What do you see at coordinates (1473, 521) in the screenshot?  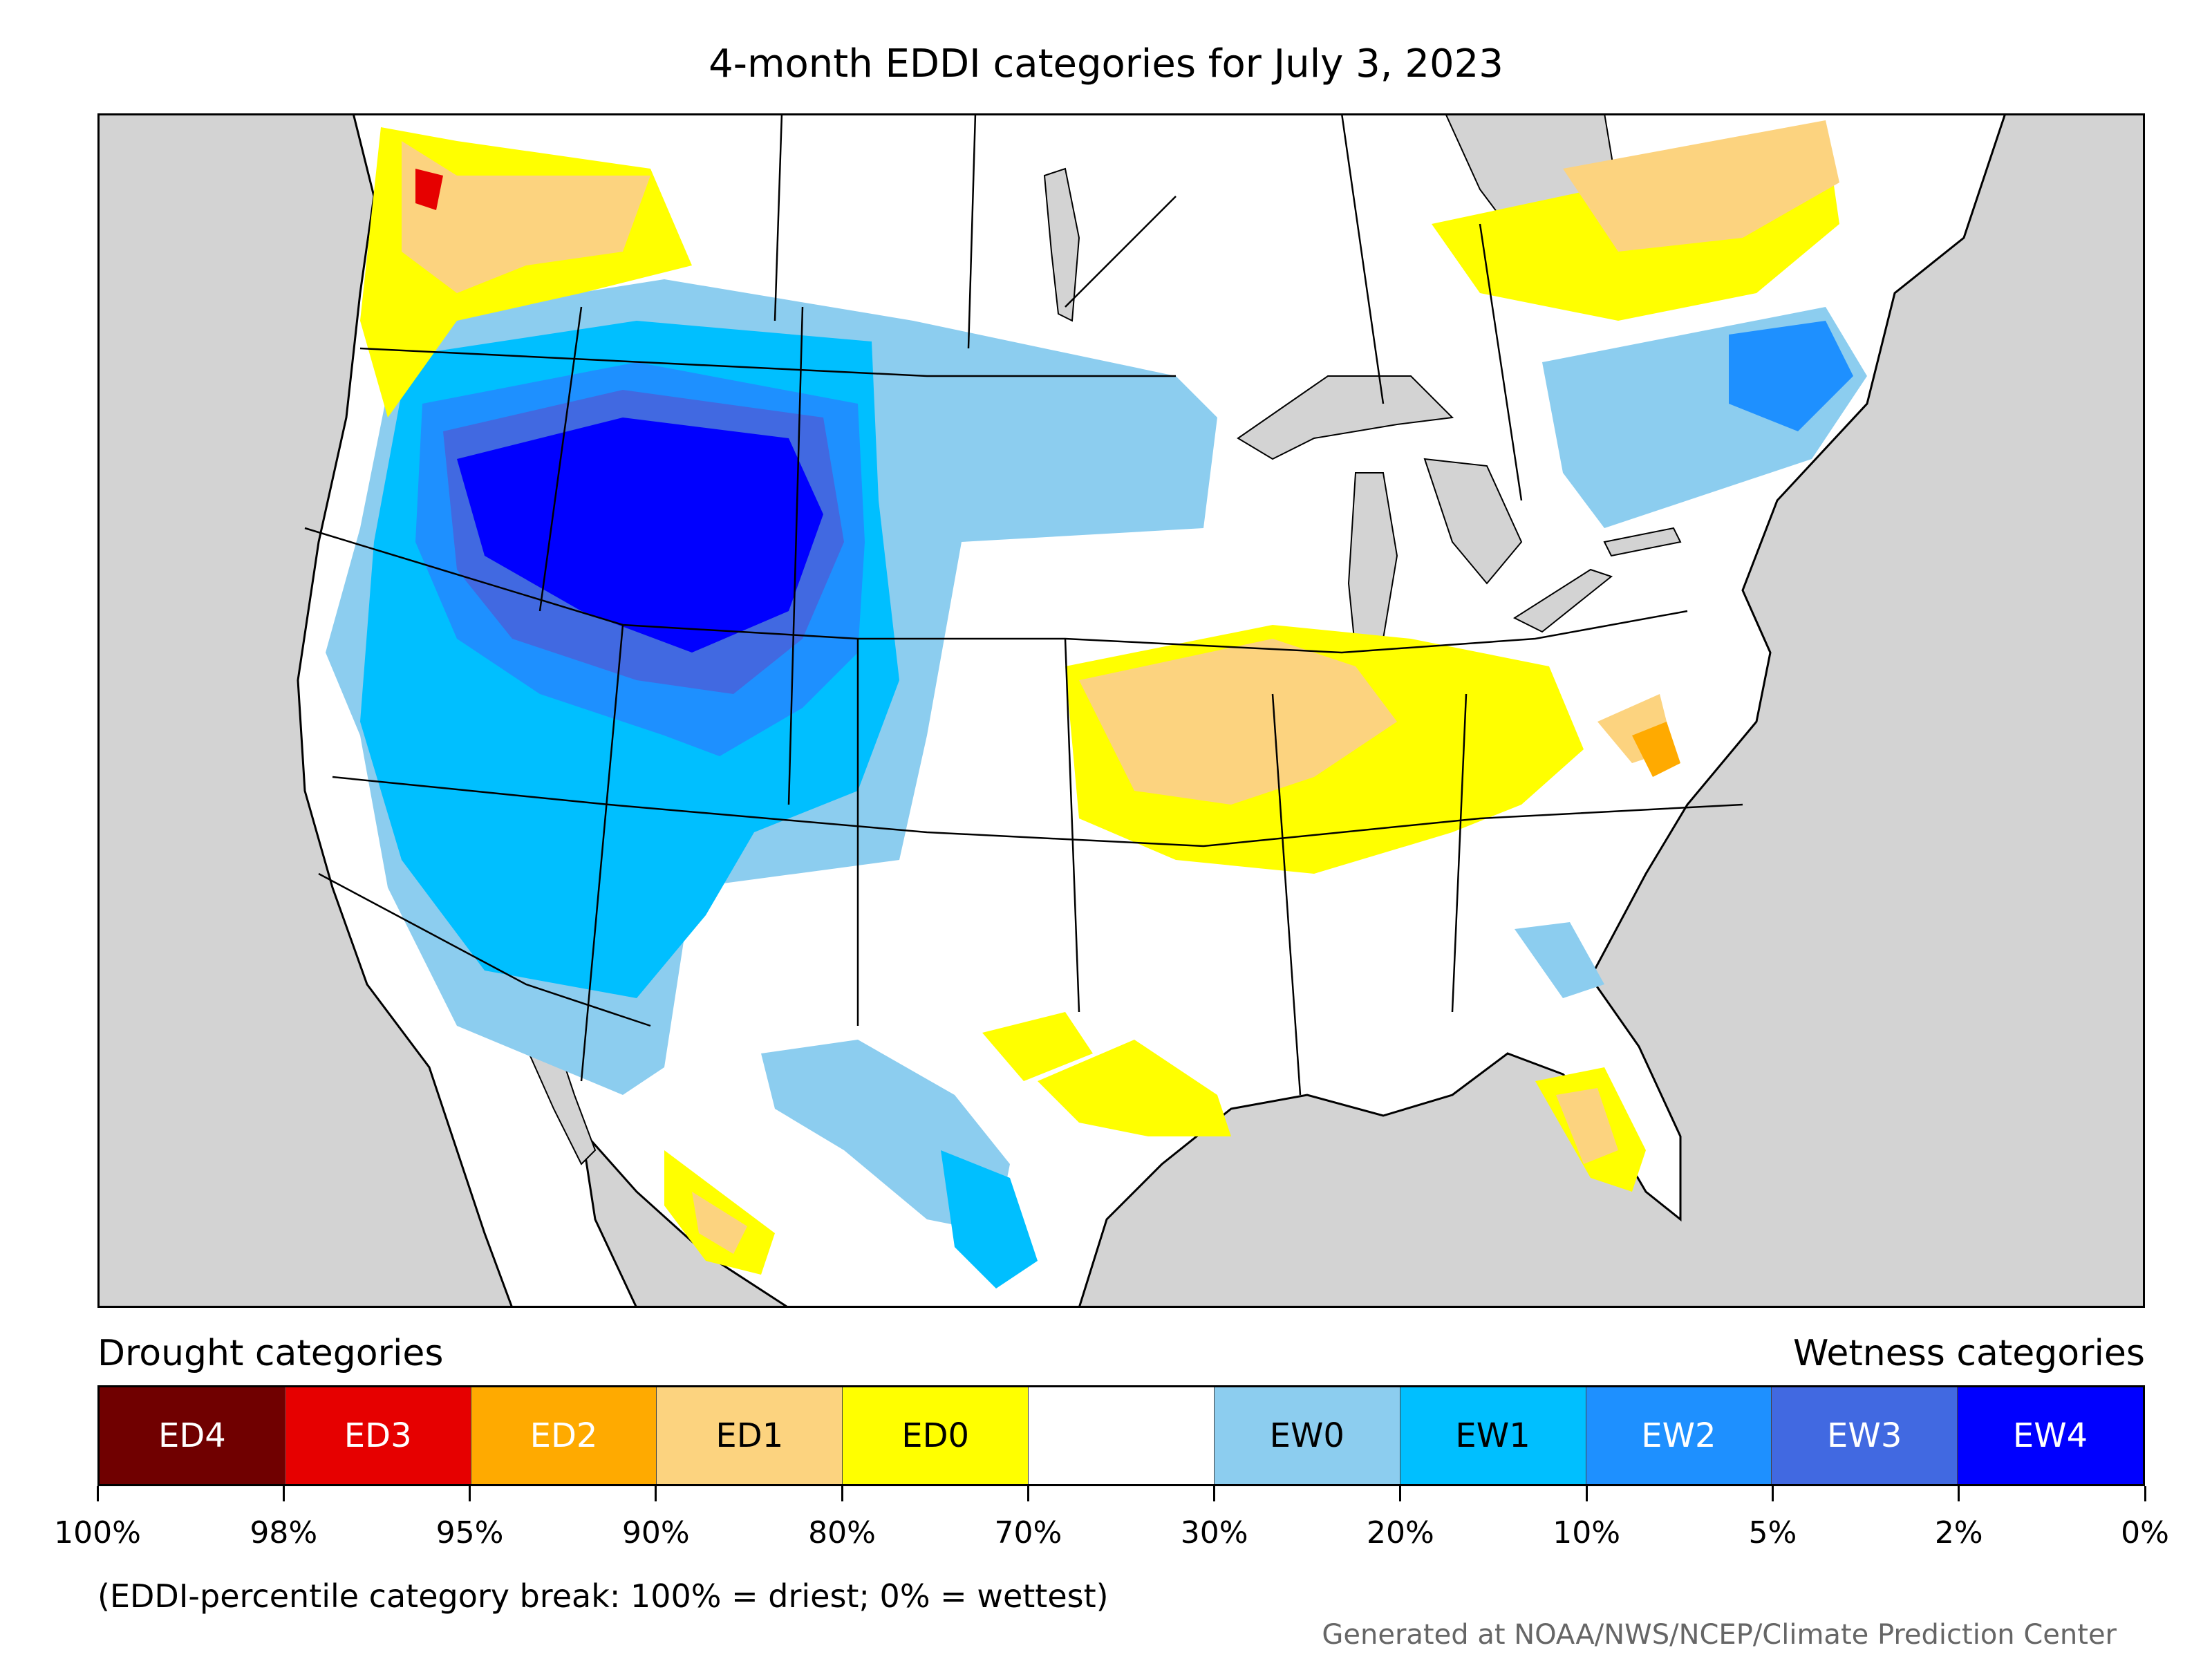 I see `lake-huron` at bounding box center [1473, 521].